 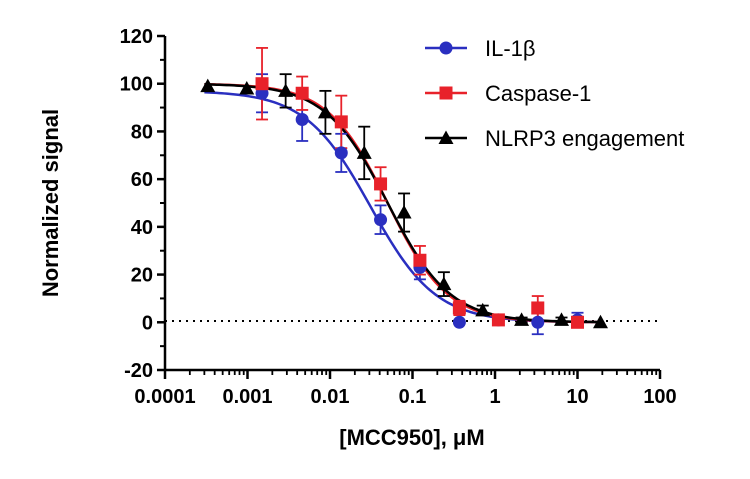 I want to click on legend-label: IL-1β, so click(x=510, y=48).